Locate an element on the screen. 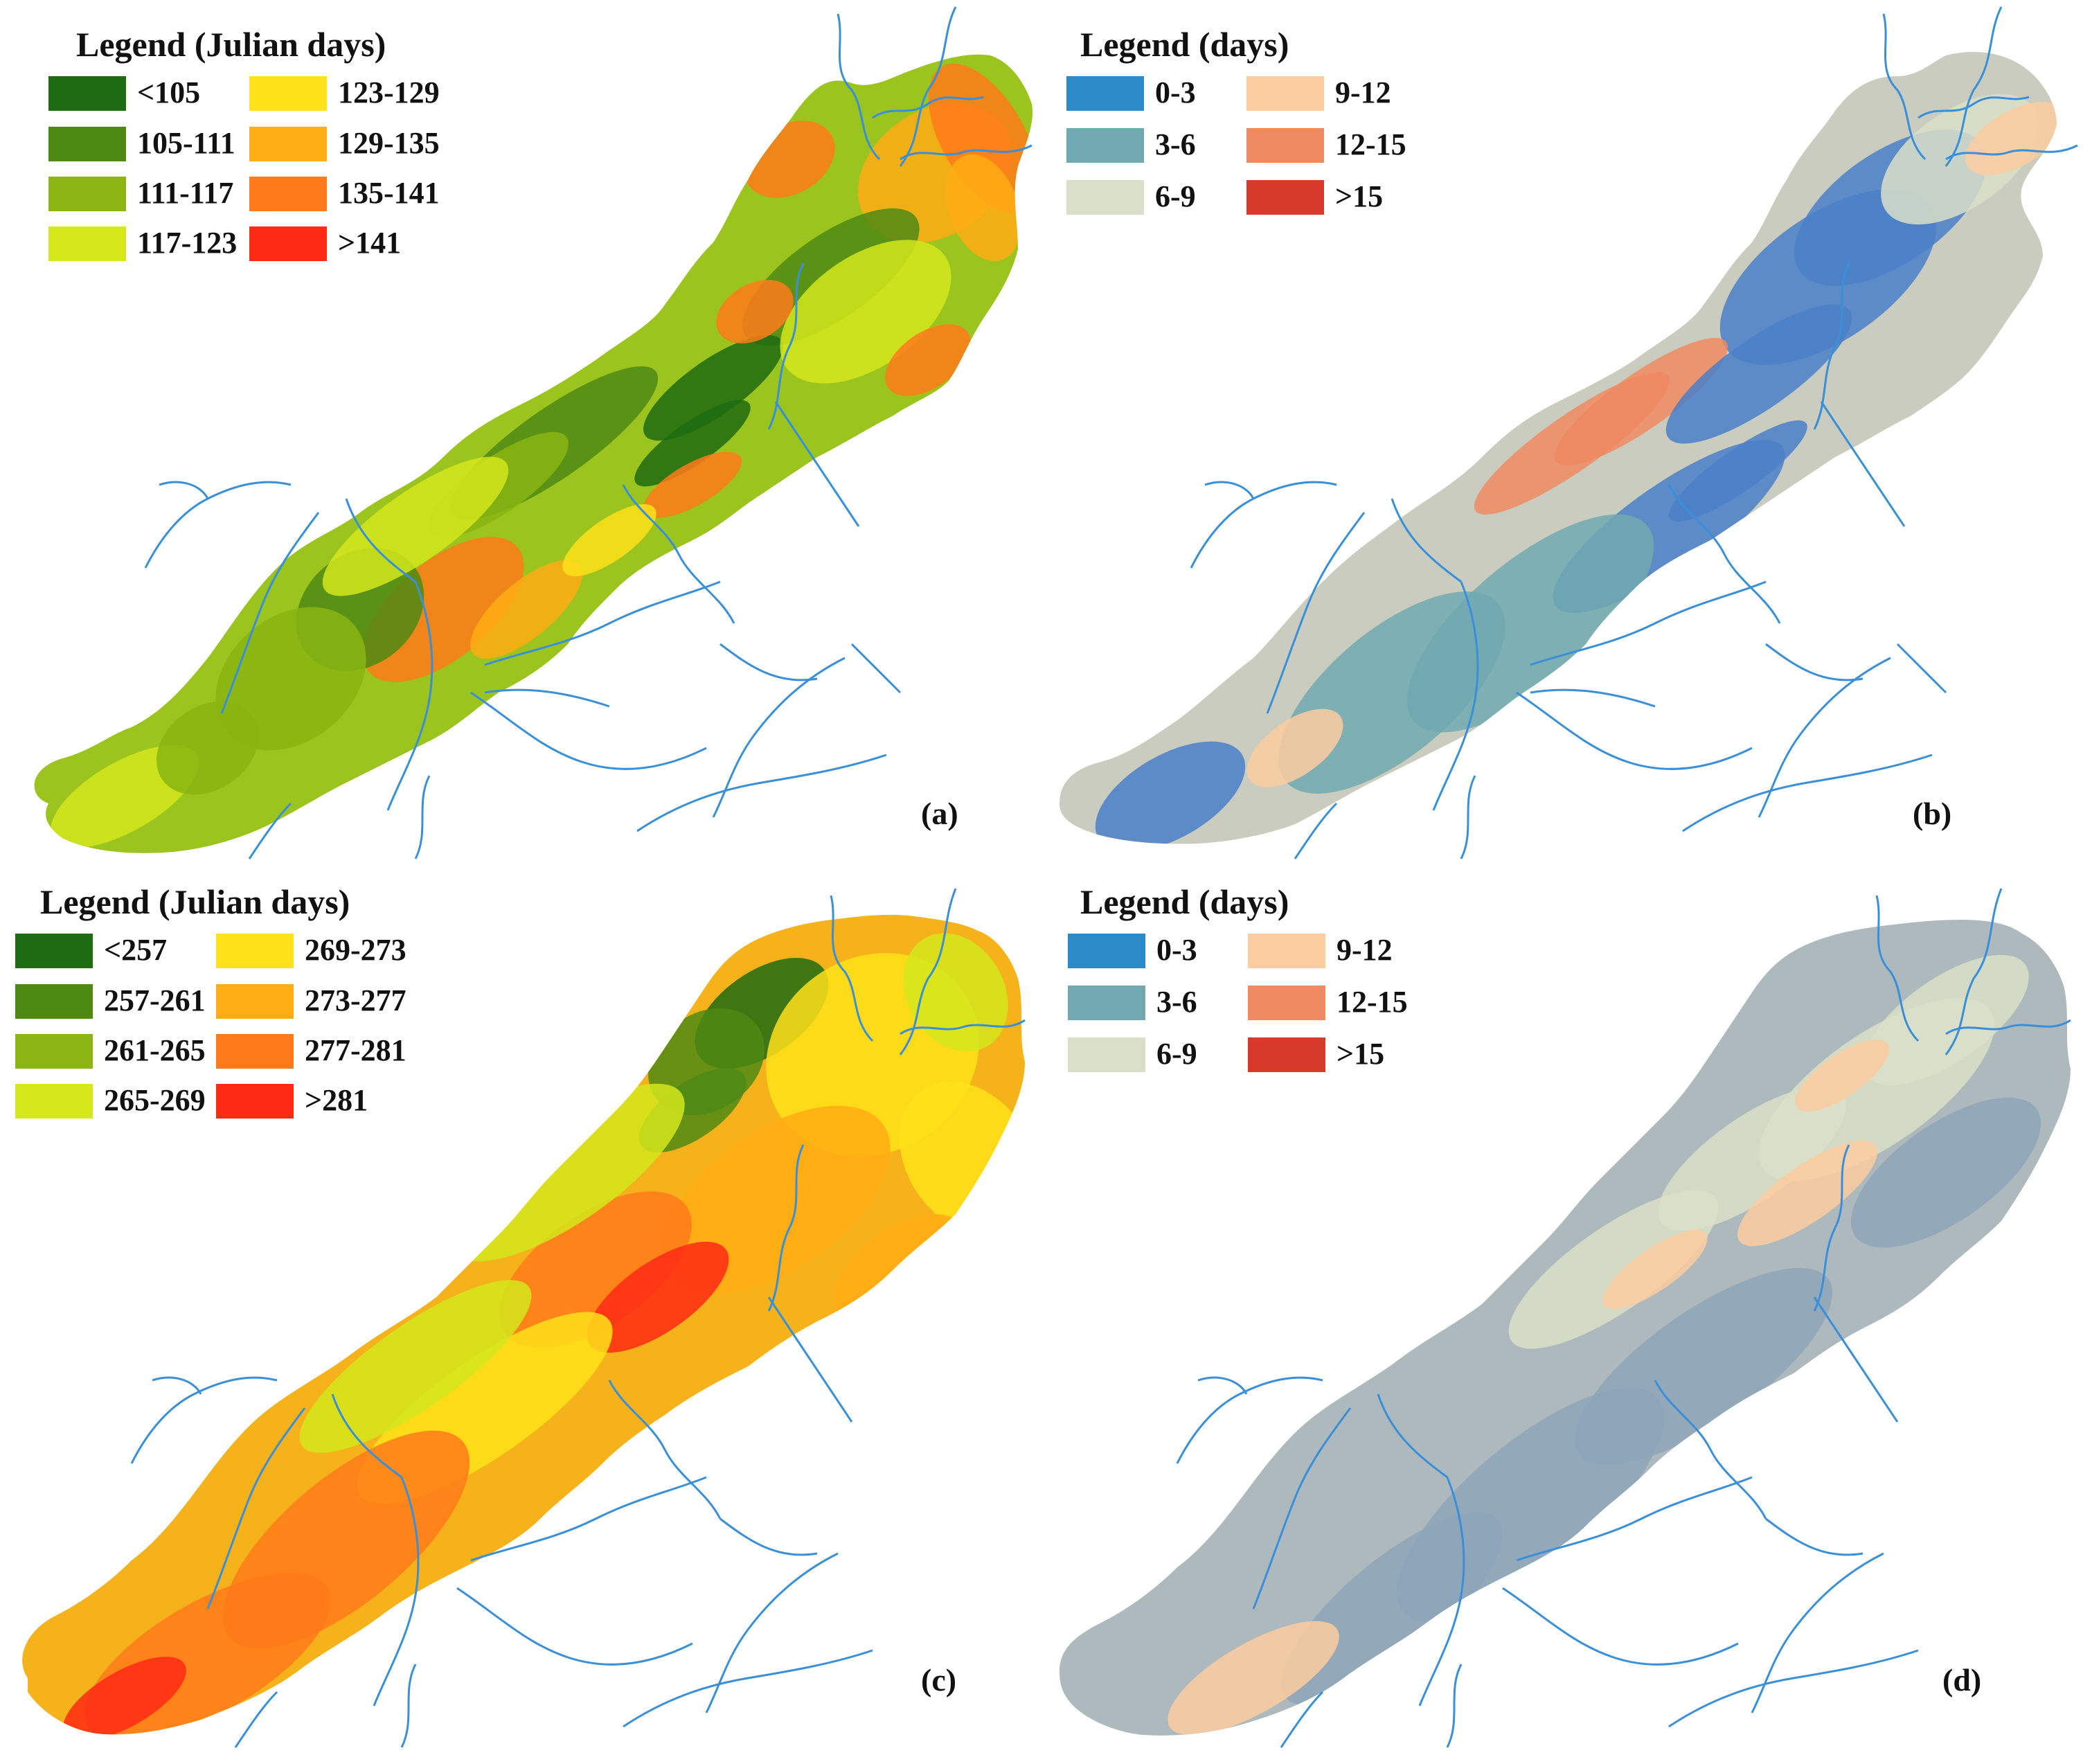 This screenshot has width=2092, height=1764. legend-label: 111-117 is located at coordinates (186, 193).